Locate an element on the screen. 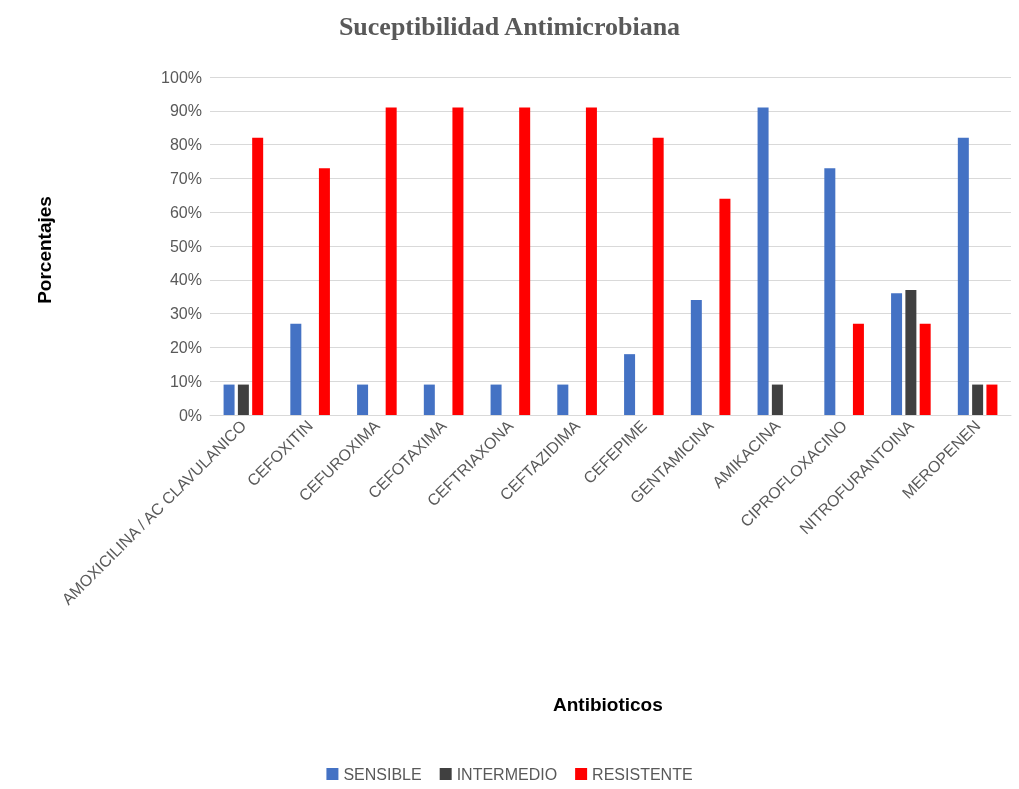 This screenshot has height=789, width=1019. x-axis-title: Antibioticos is located at coordinates (608, 704).